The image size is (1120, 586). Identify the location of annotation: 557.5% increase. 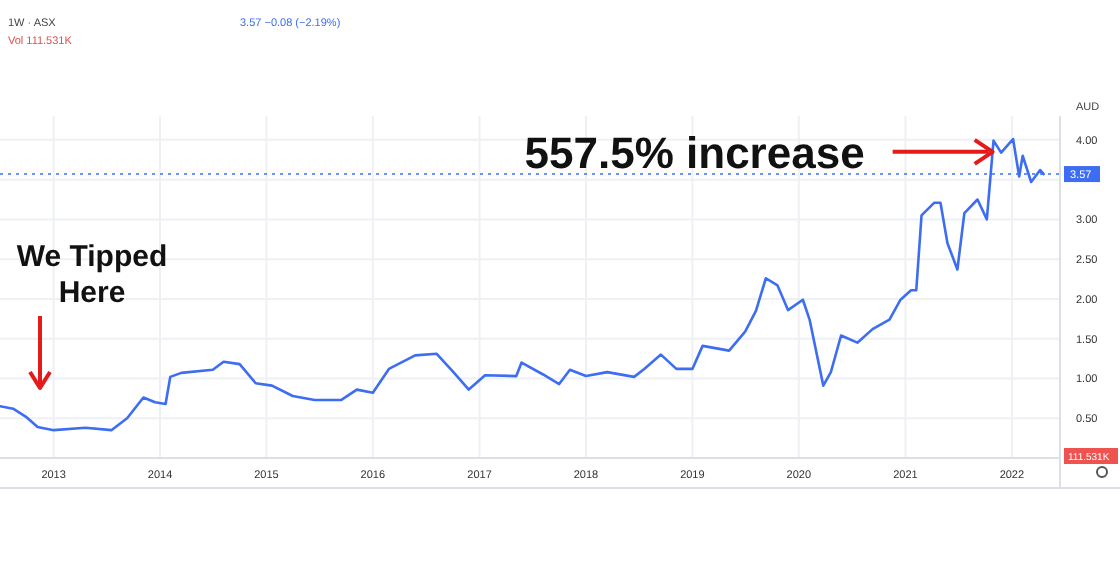
(694, 152).